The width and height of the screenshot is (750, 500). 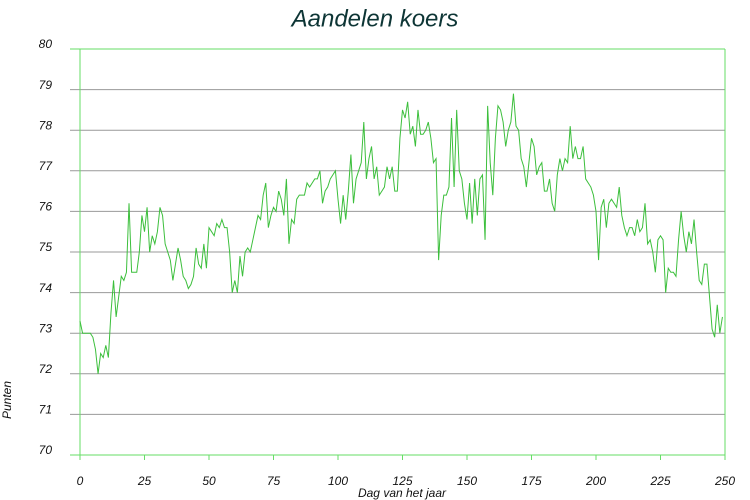 What do you see at coordinates (467, 481) in the screenshot?
I see `x-tick-label: 150` at bounding box center [467, 481].